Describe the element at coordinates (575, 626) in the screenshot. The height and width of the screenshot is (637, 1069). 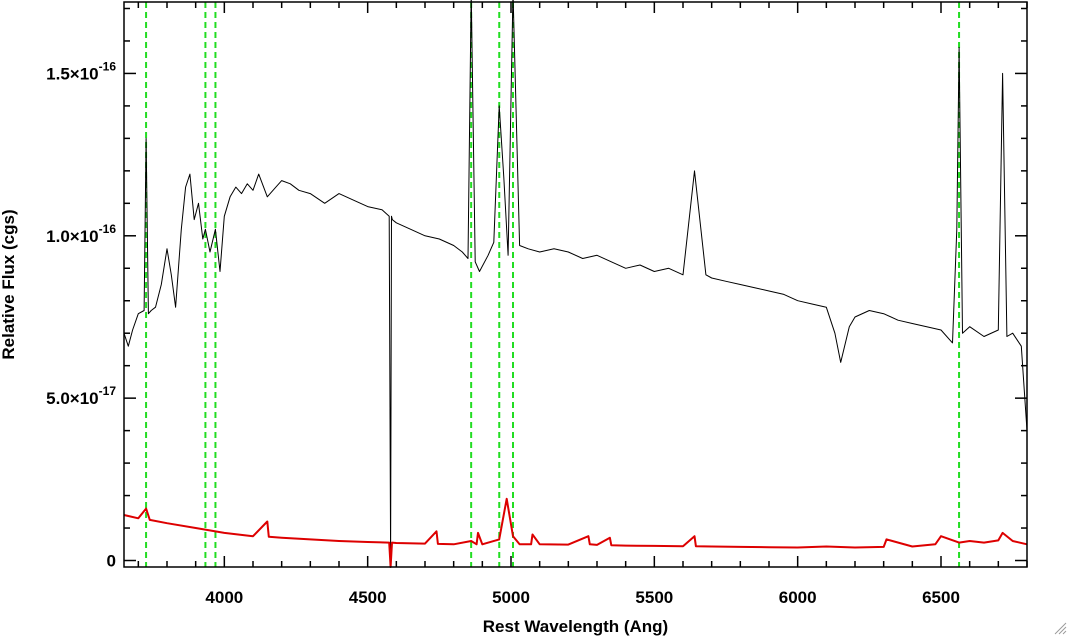
I see `x-axis-title: Rest Wavelength (Ang)` at that location.